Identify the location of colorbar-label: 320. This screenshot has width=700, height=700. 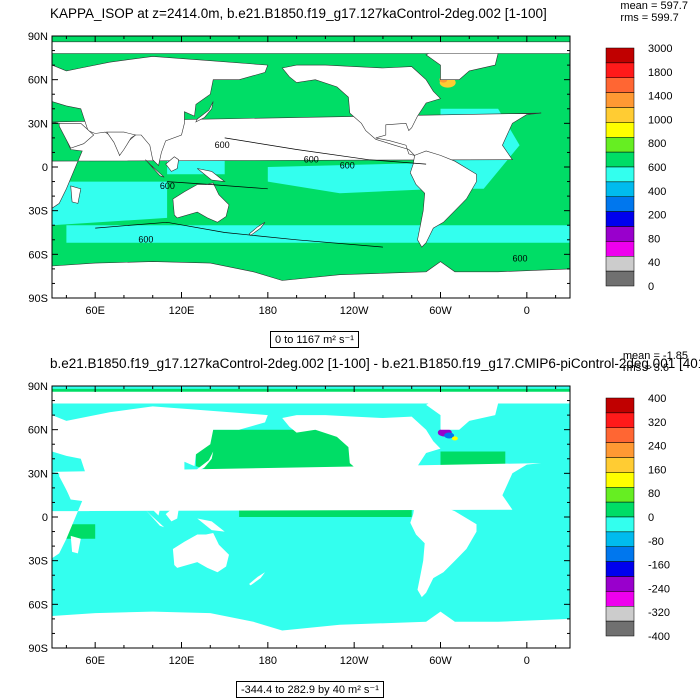
(657, 423).